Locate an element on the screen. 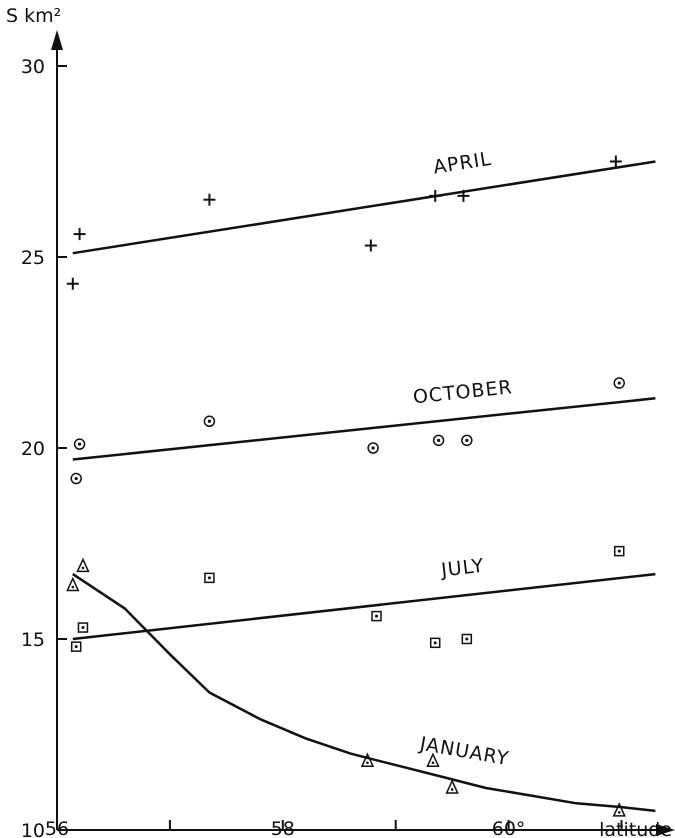 The height and width of the screenshot is (838, 675). x-axis-arrow is located at coordinates (665, 830).